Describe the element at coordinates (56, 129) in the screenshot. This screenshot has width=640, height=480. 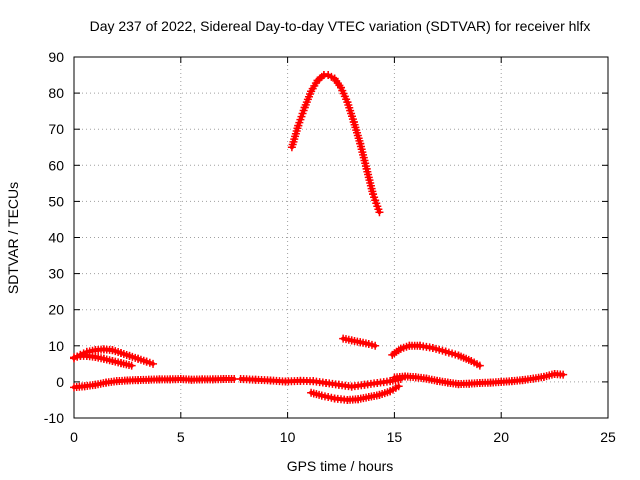
I see `y-tick-label: 70` at that location.